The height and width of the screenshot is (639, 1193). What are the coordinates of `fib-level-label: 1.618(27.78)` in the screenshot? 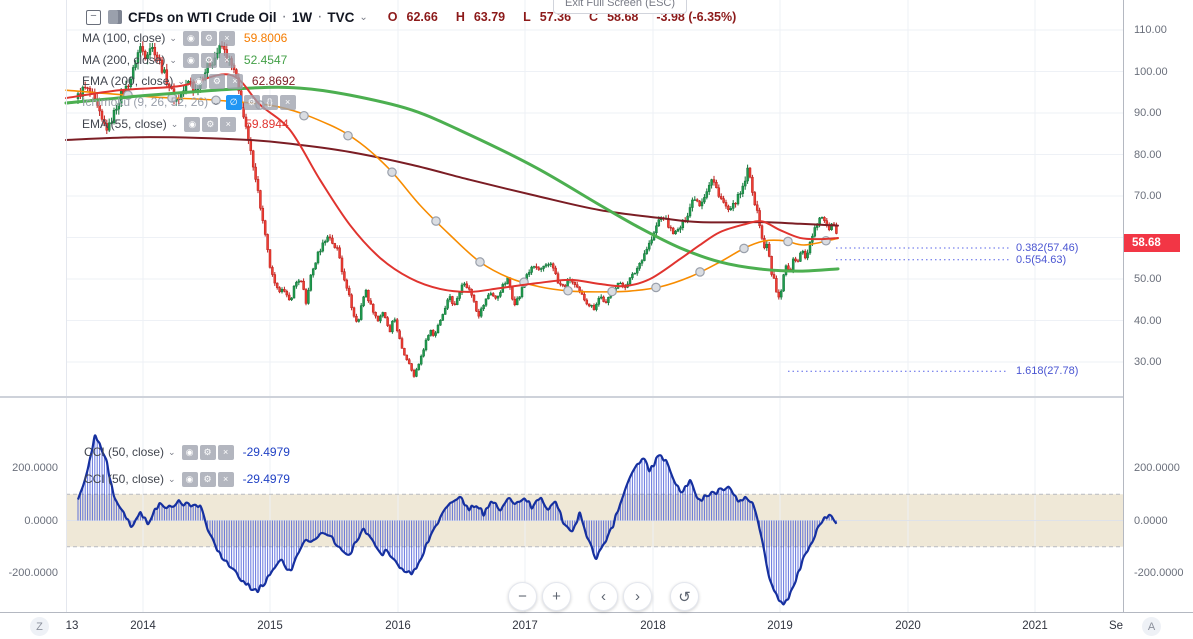 It's located at (1047, 371).